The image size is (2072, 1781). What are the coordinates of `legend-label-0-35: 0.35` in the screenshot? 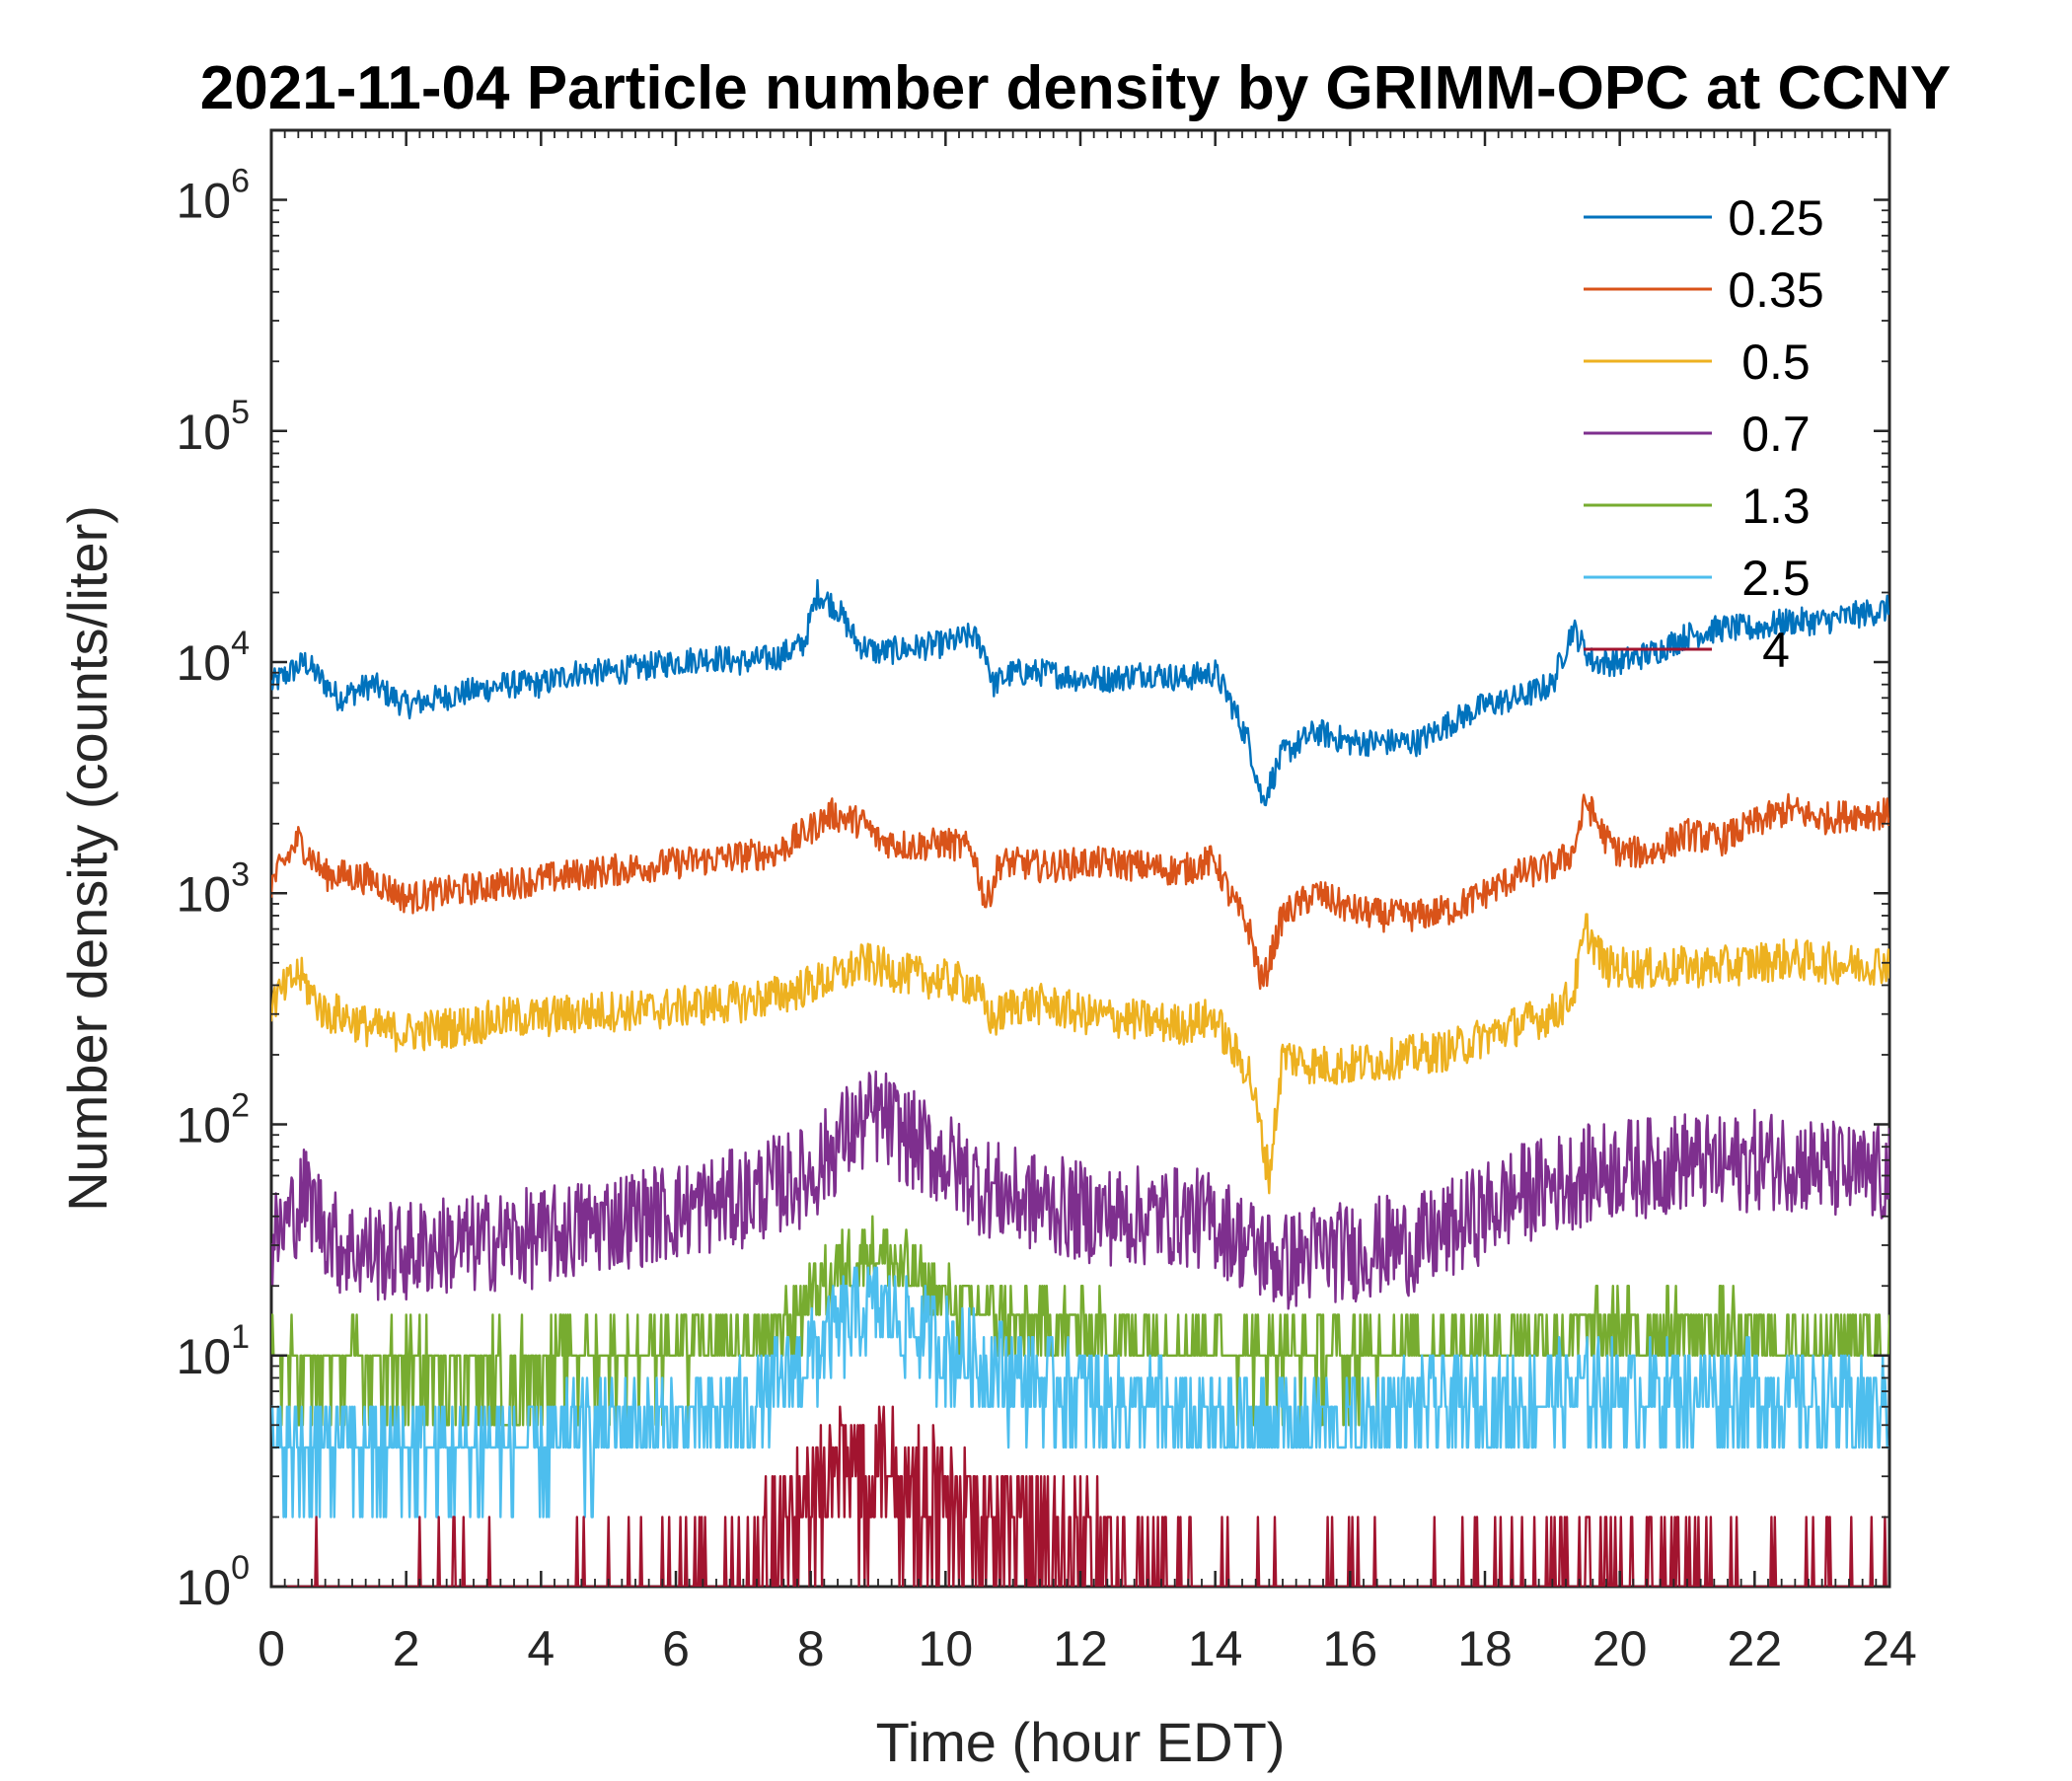 It's located at (1776, 290).